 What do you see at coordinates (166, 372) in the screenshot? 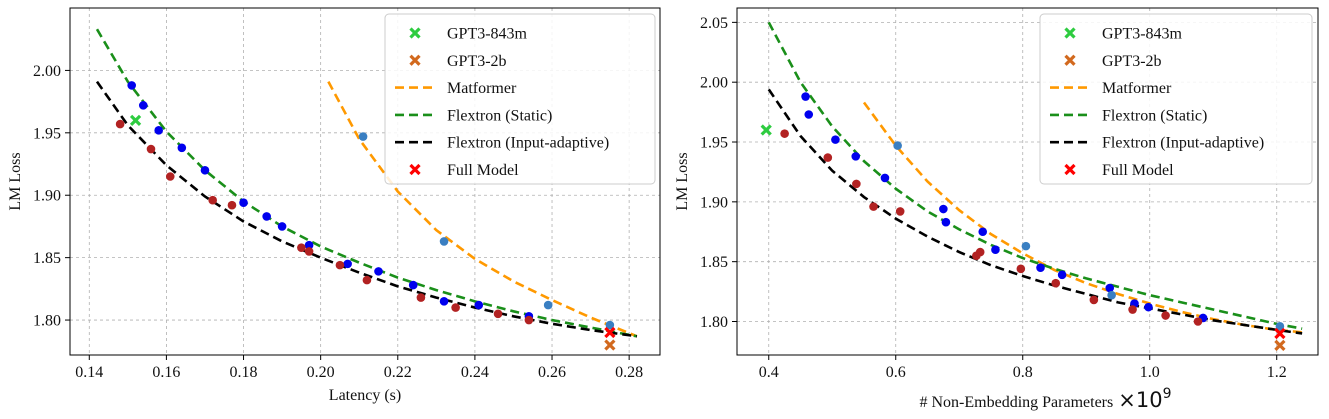
I see `x-tick-label: 0.16` at bounding box center [166, 372].